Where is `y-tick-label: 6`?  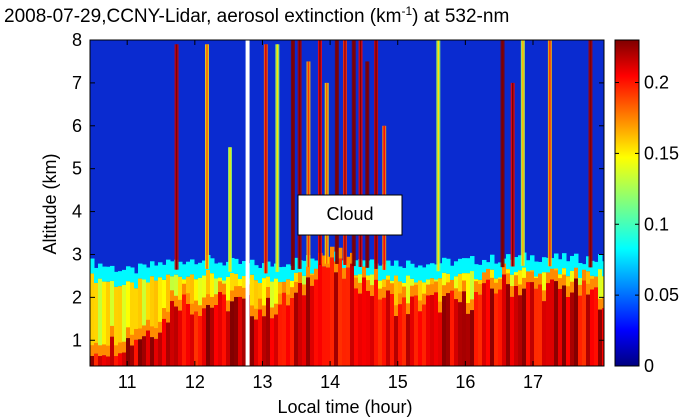 y-tick-label: 6 is located at coordinates (77, 126).